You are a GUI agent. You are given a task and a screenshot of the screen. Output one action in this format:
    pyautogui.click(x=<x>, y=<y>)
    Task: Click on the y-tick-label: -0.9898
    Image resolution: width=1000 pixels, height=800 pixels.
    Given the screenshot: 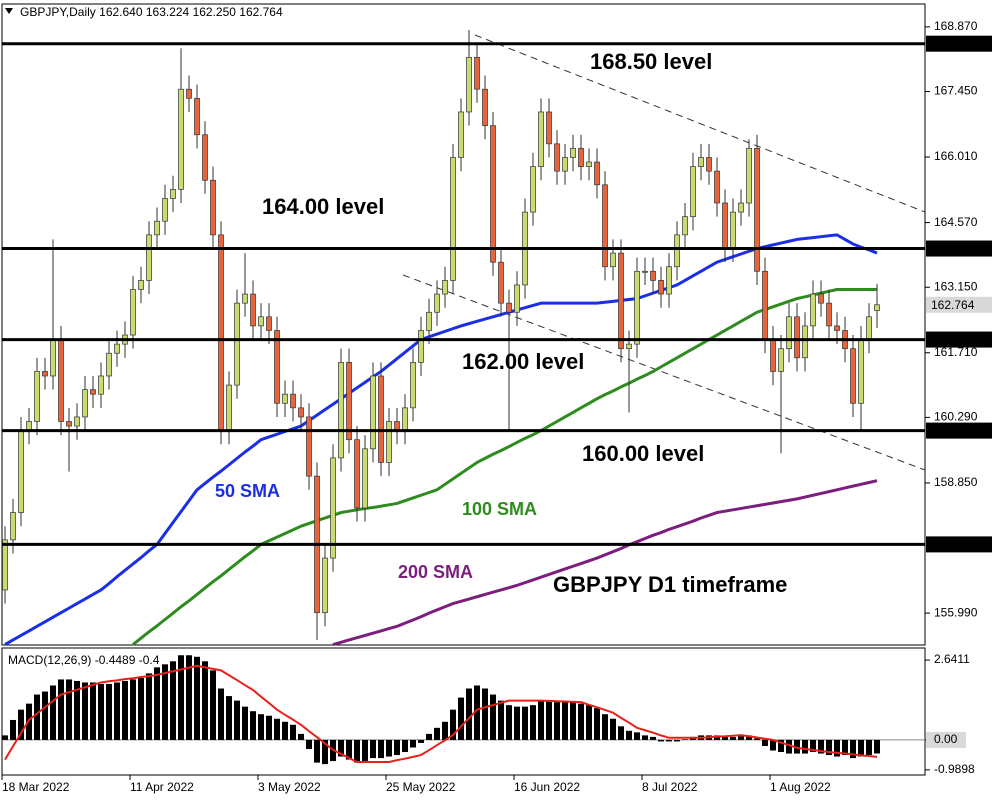 What is the action you would take?
    pyautogui.click(x=954, y=769)
    